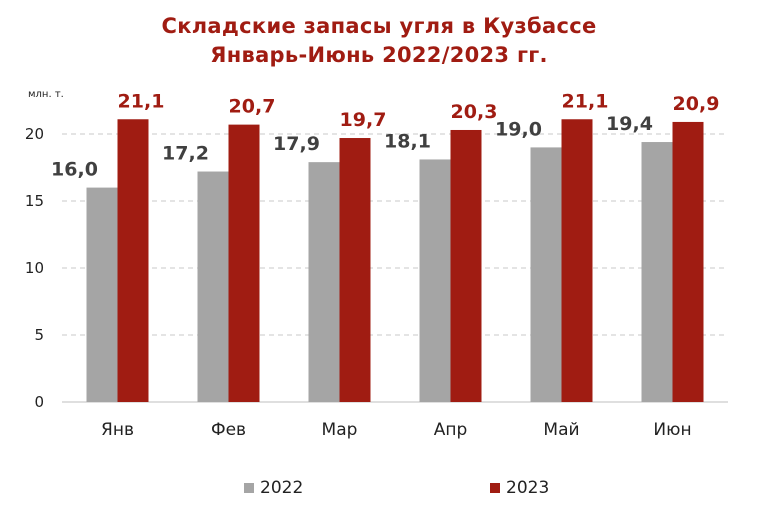 This screenshot has width=758, height=526. Describe the element at coordinates (561, 430) in the screenshot. I see `x-tick-label: Май` at that location.